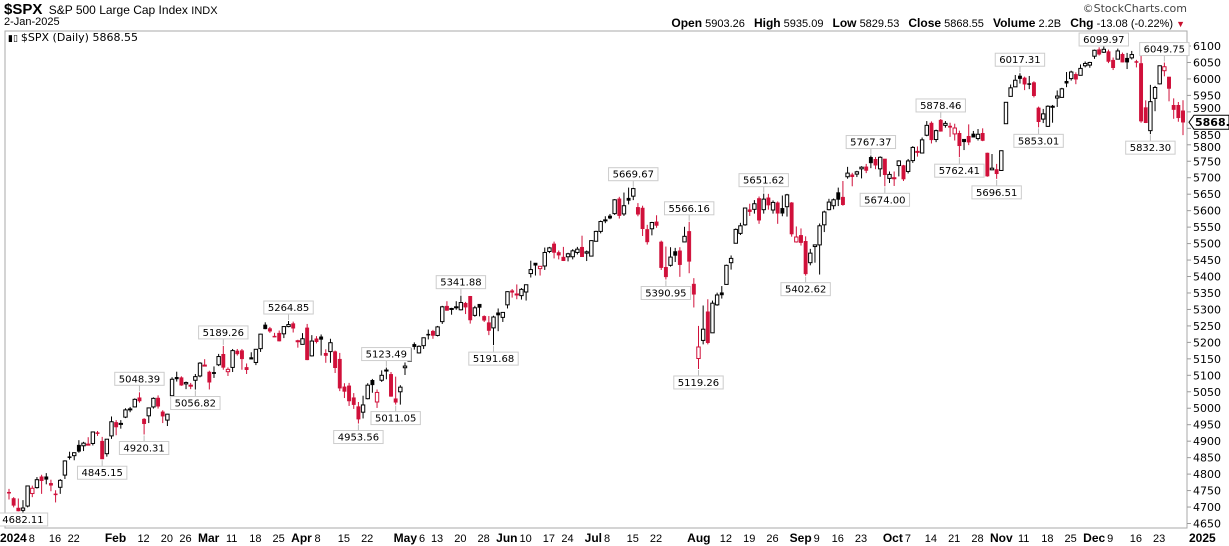 The height and width of the screenshot is (546, 1229). What do you see at coordinates (395, 415) in the screenshot?
I see `price-annotation: 5011.05` at bounding box center [395, 415].